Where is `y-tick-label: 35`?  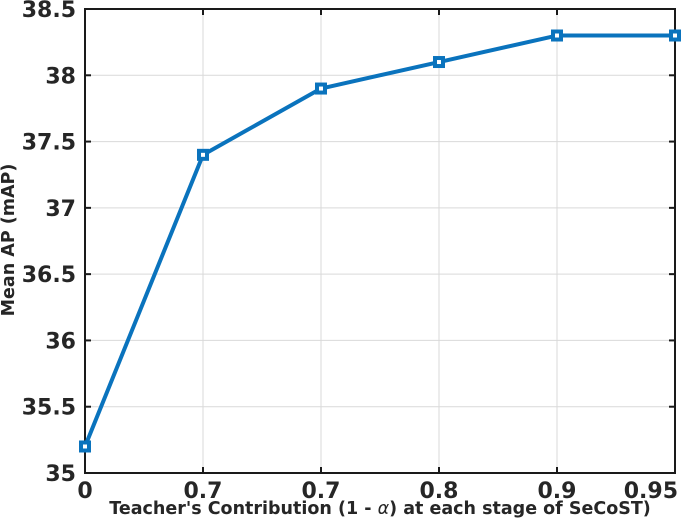
y-tick-label: 35 is located at coordinates (60, 474).